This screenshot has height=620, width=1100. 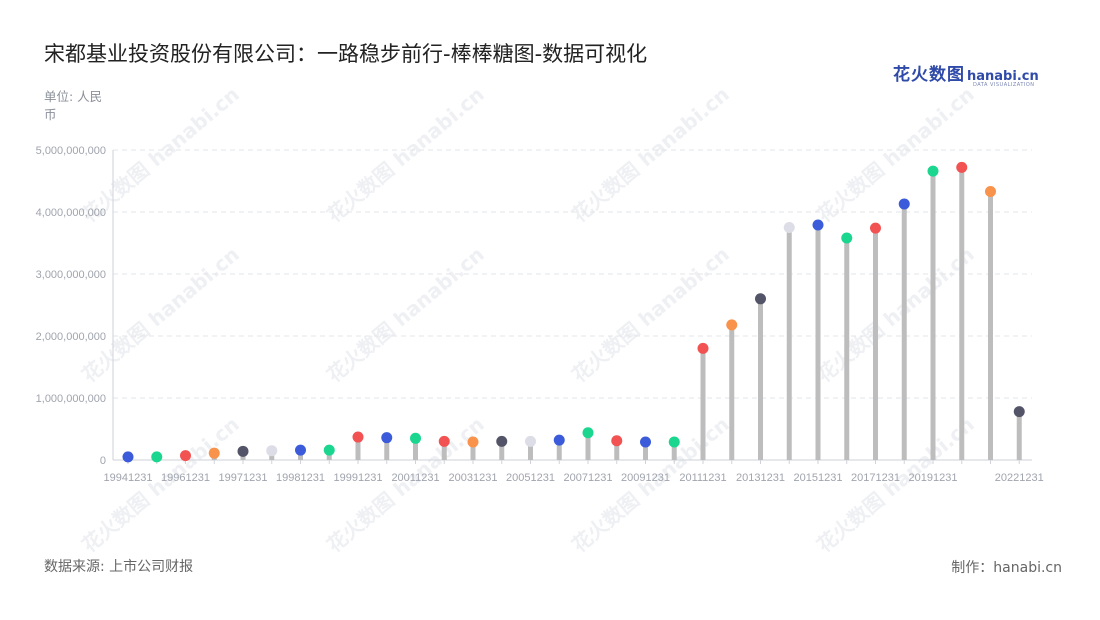 I want to click on brand-en: hanabi.cn, so click(x=1003, y=76).